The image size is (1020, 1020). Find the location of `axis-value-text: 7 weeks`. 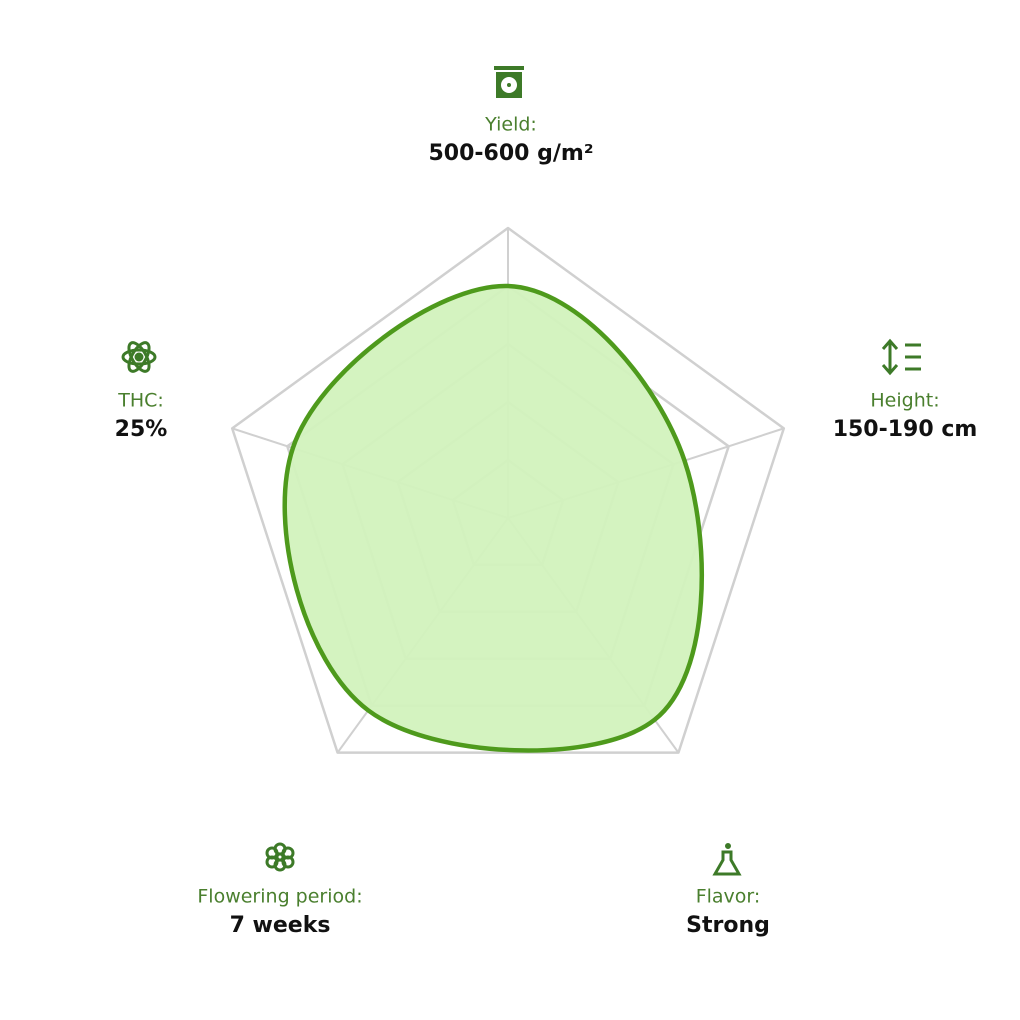

axis-value-text: 7 weeks is located at coordinates (280, 925).